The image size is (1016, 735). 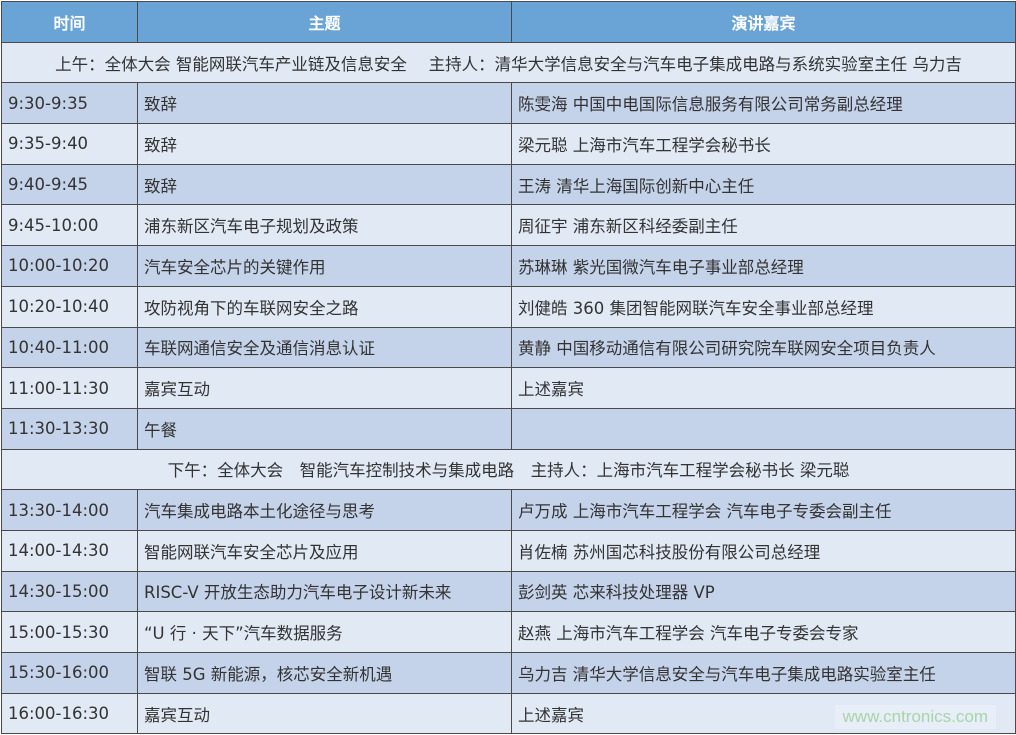 What do you see at coordinates (324, 347) in the screenshot?
I see `topic-cell: 车联网通信安全及通信消息认证` at bounding box center [324, 347].